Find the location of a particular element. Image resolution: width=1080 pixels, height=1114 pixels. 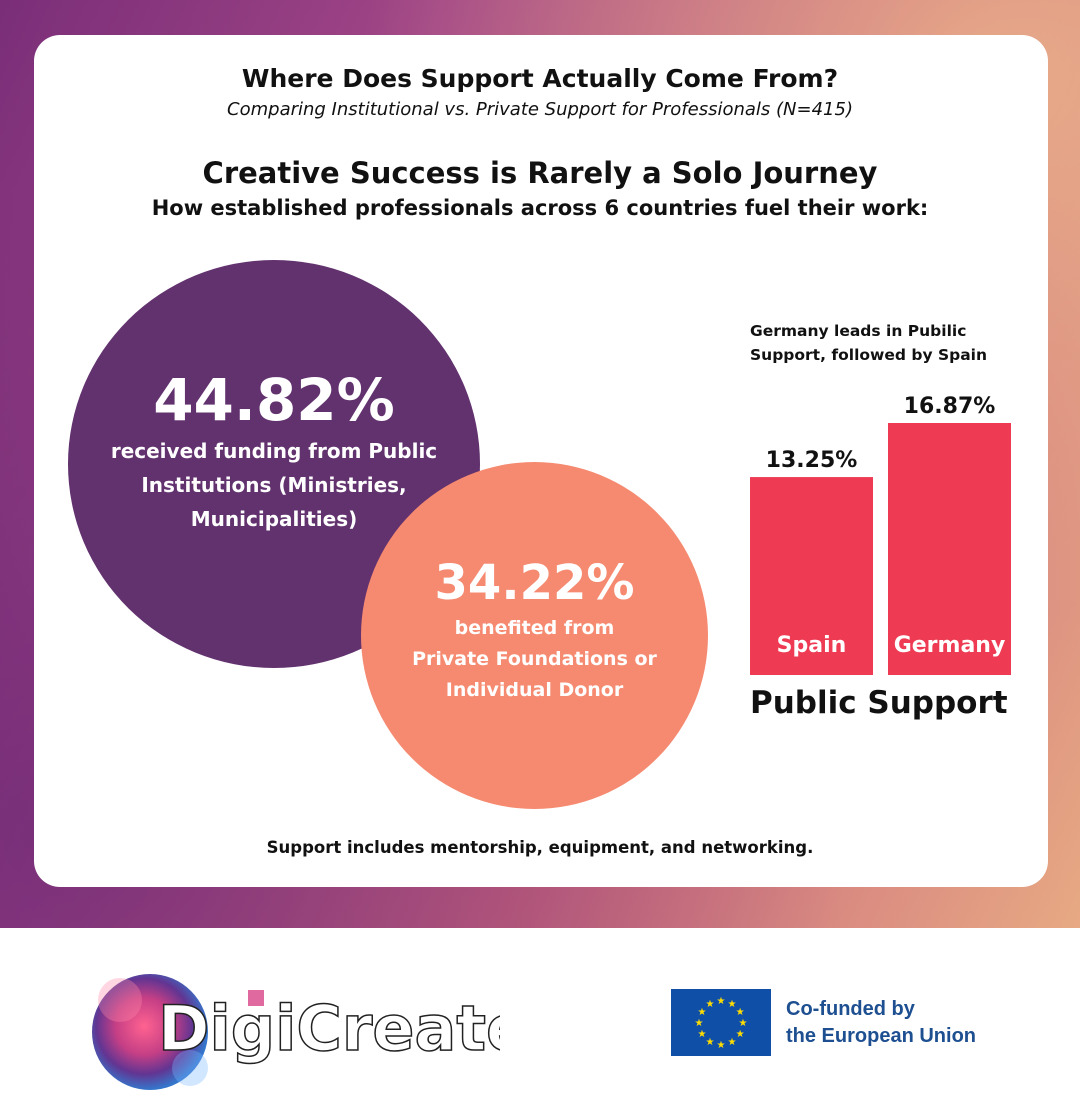

eu-cofunded-text: Co-funded by the European Union is located at coordinates (881, 1023).